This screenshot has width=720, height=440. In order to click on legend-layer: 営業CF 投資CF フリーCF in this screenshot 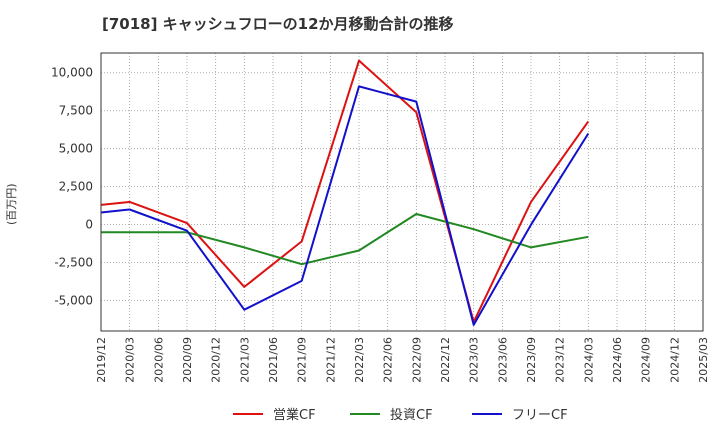, I will do `click(400, 415)`.